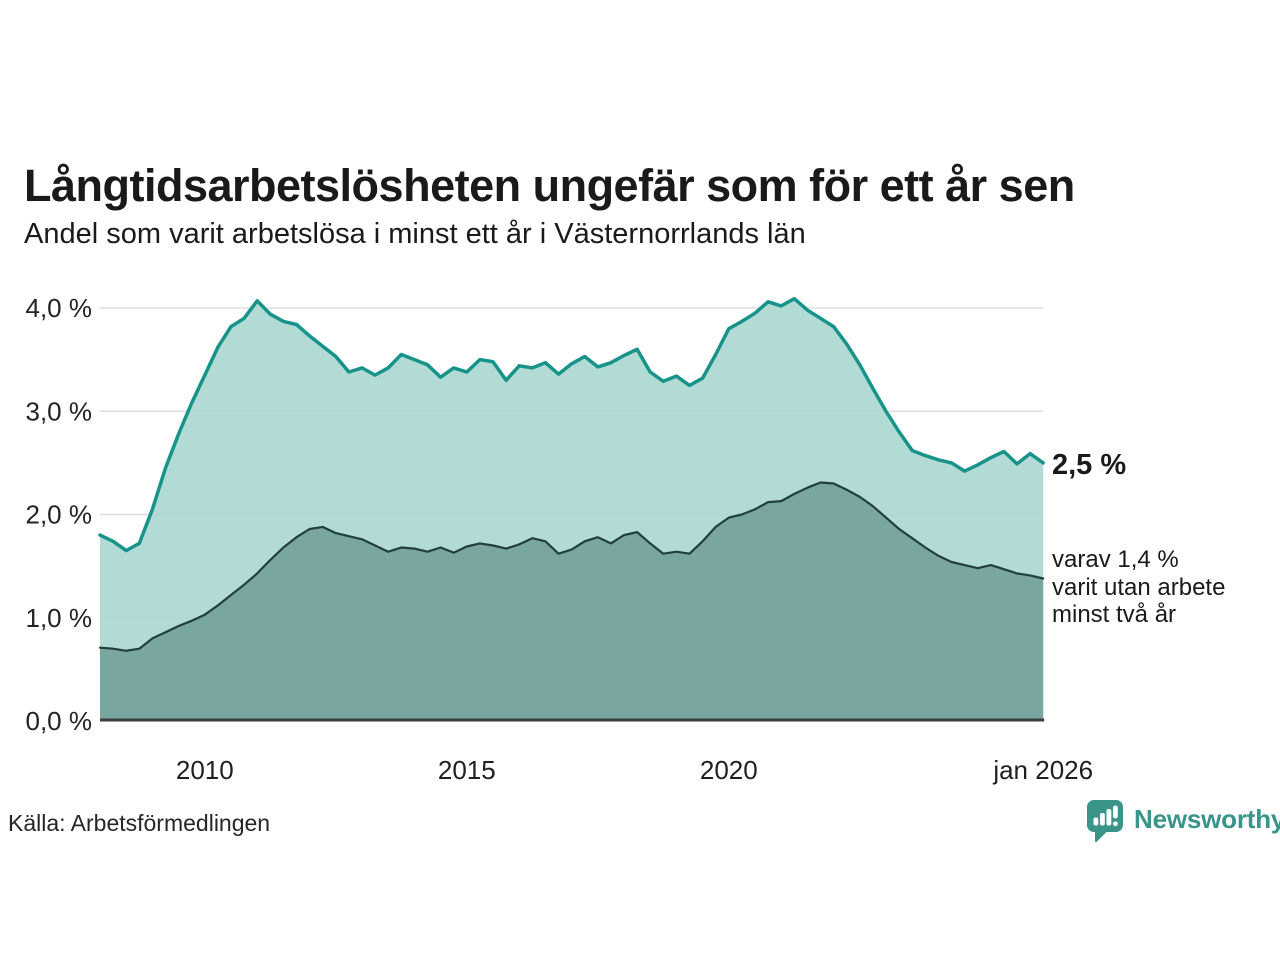 This screenshot has width=1280, height=960. I want to click on newsworthy-logo-text: Newsworthy, so click(1207, 819).